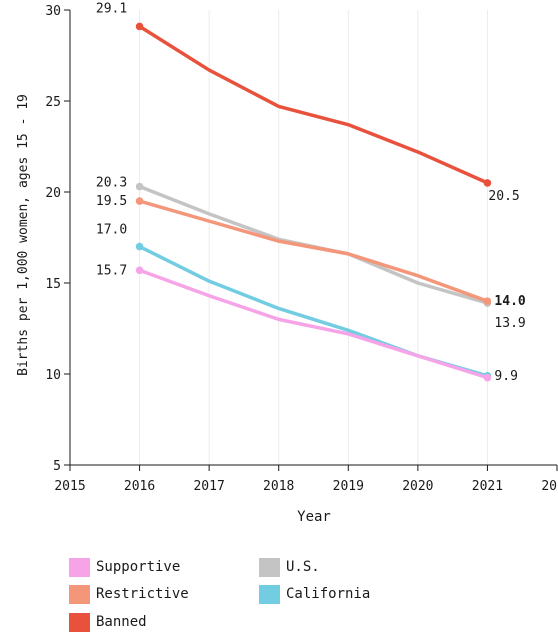  What do you see at coordinates (111, 201) in the screenshot?
I see `data-label: 19.5` at bounding box center [111, 201].